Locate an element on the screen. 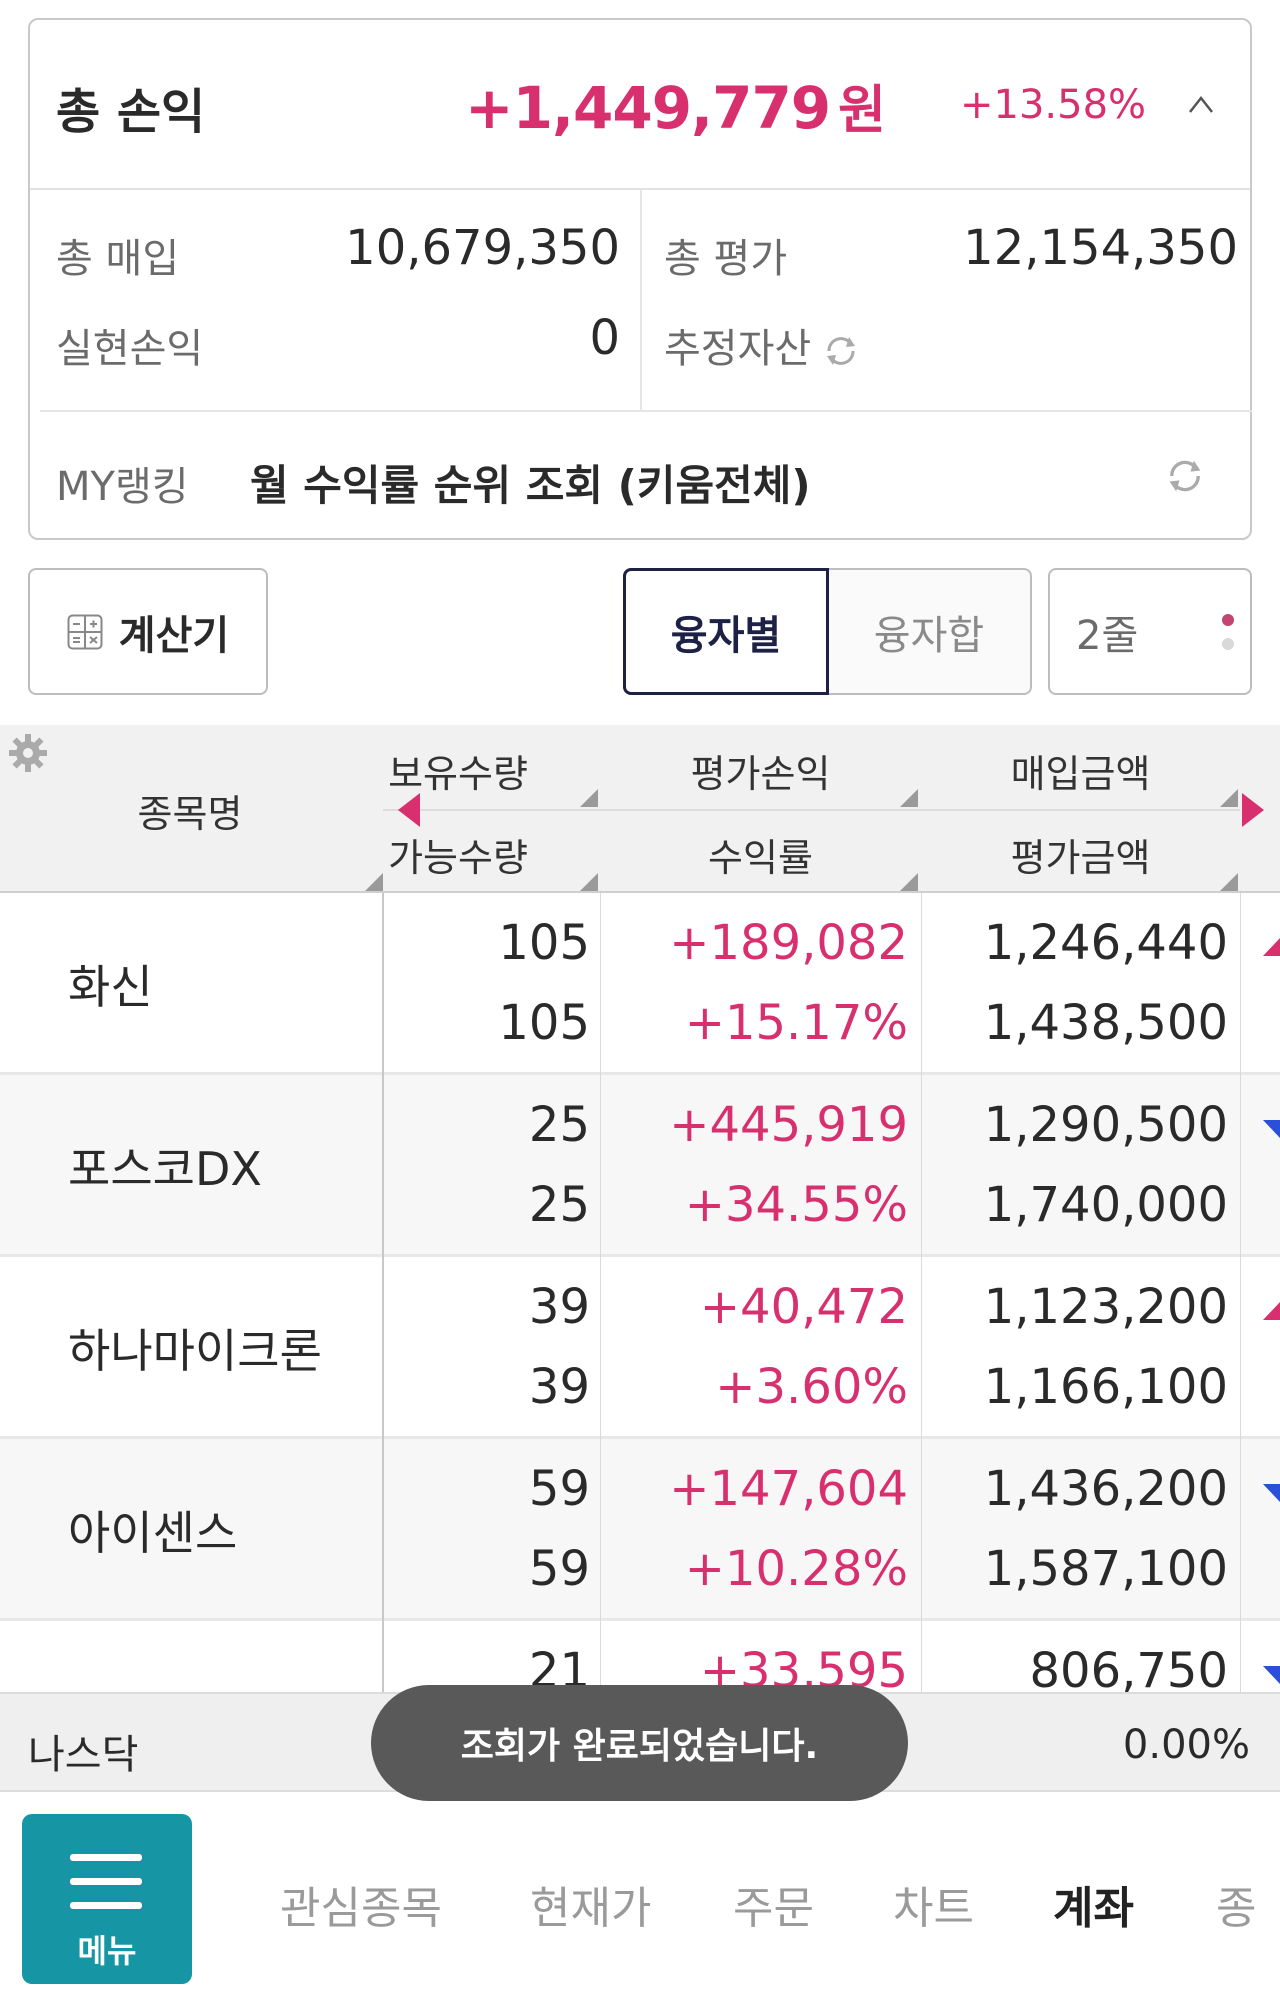 The width and height of the screenshot is (1280, 2006). holding-qty: 21 is located at coordinates (559, 1667).